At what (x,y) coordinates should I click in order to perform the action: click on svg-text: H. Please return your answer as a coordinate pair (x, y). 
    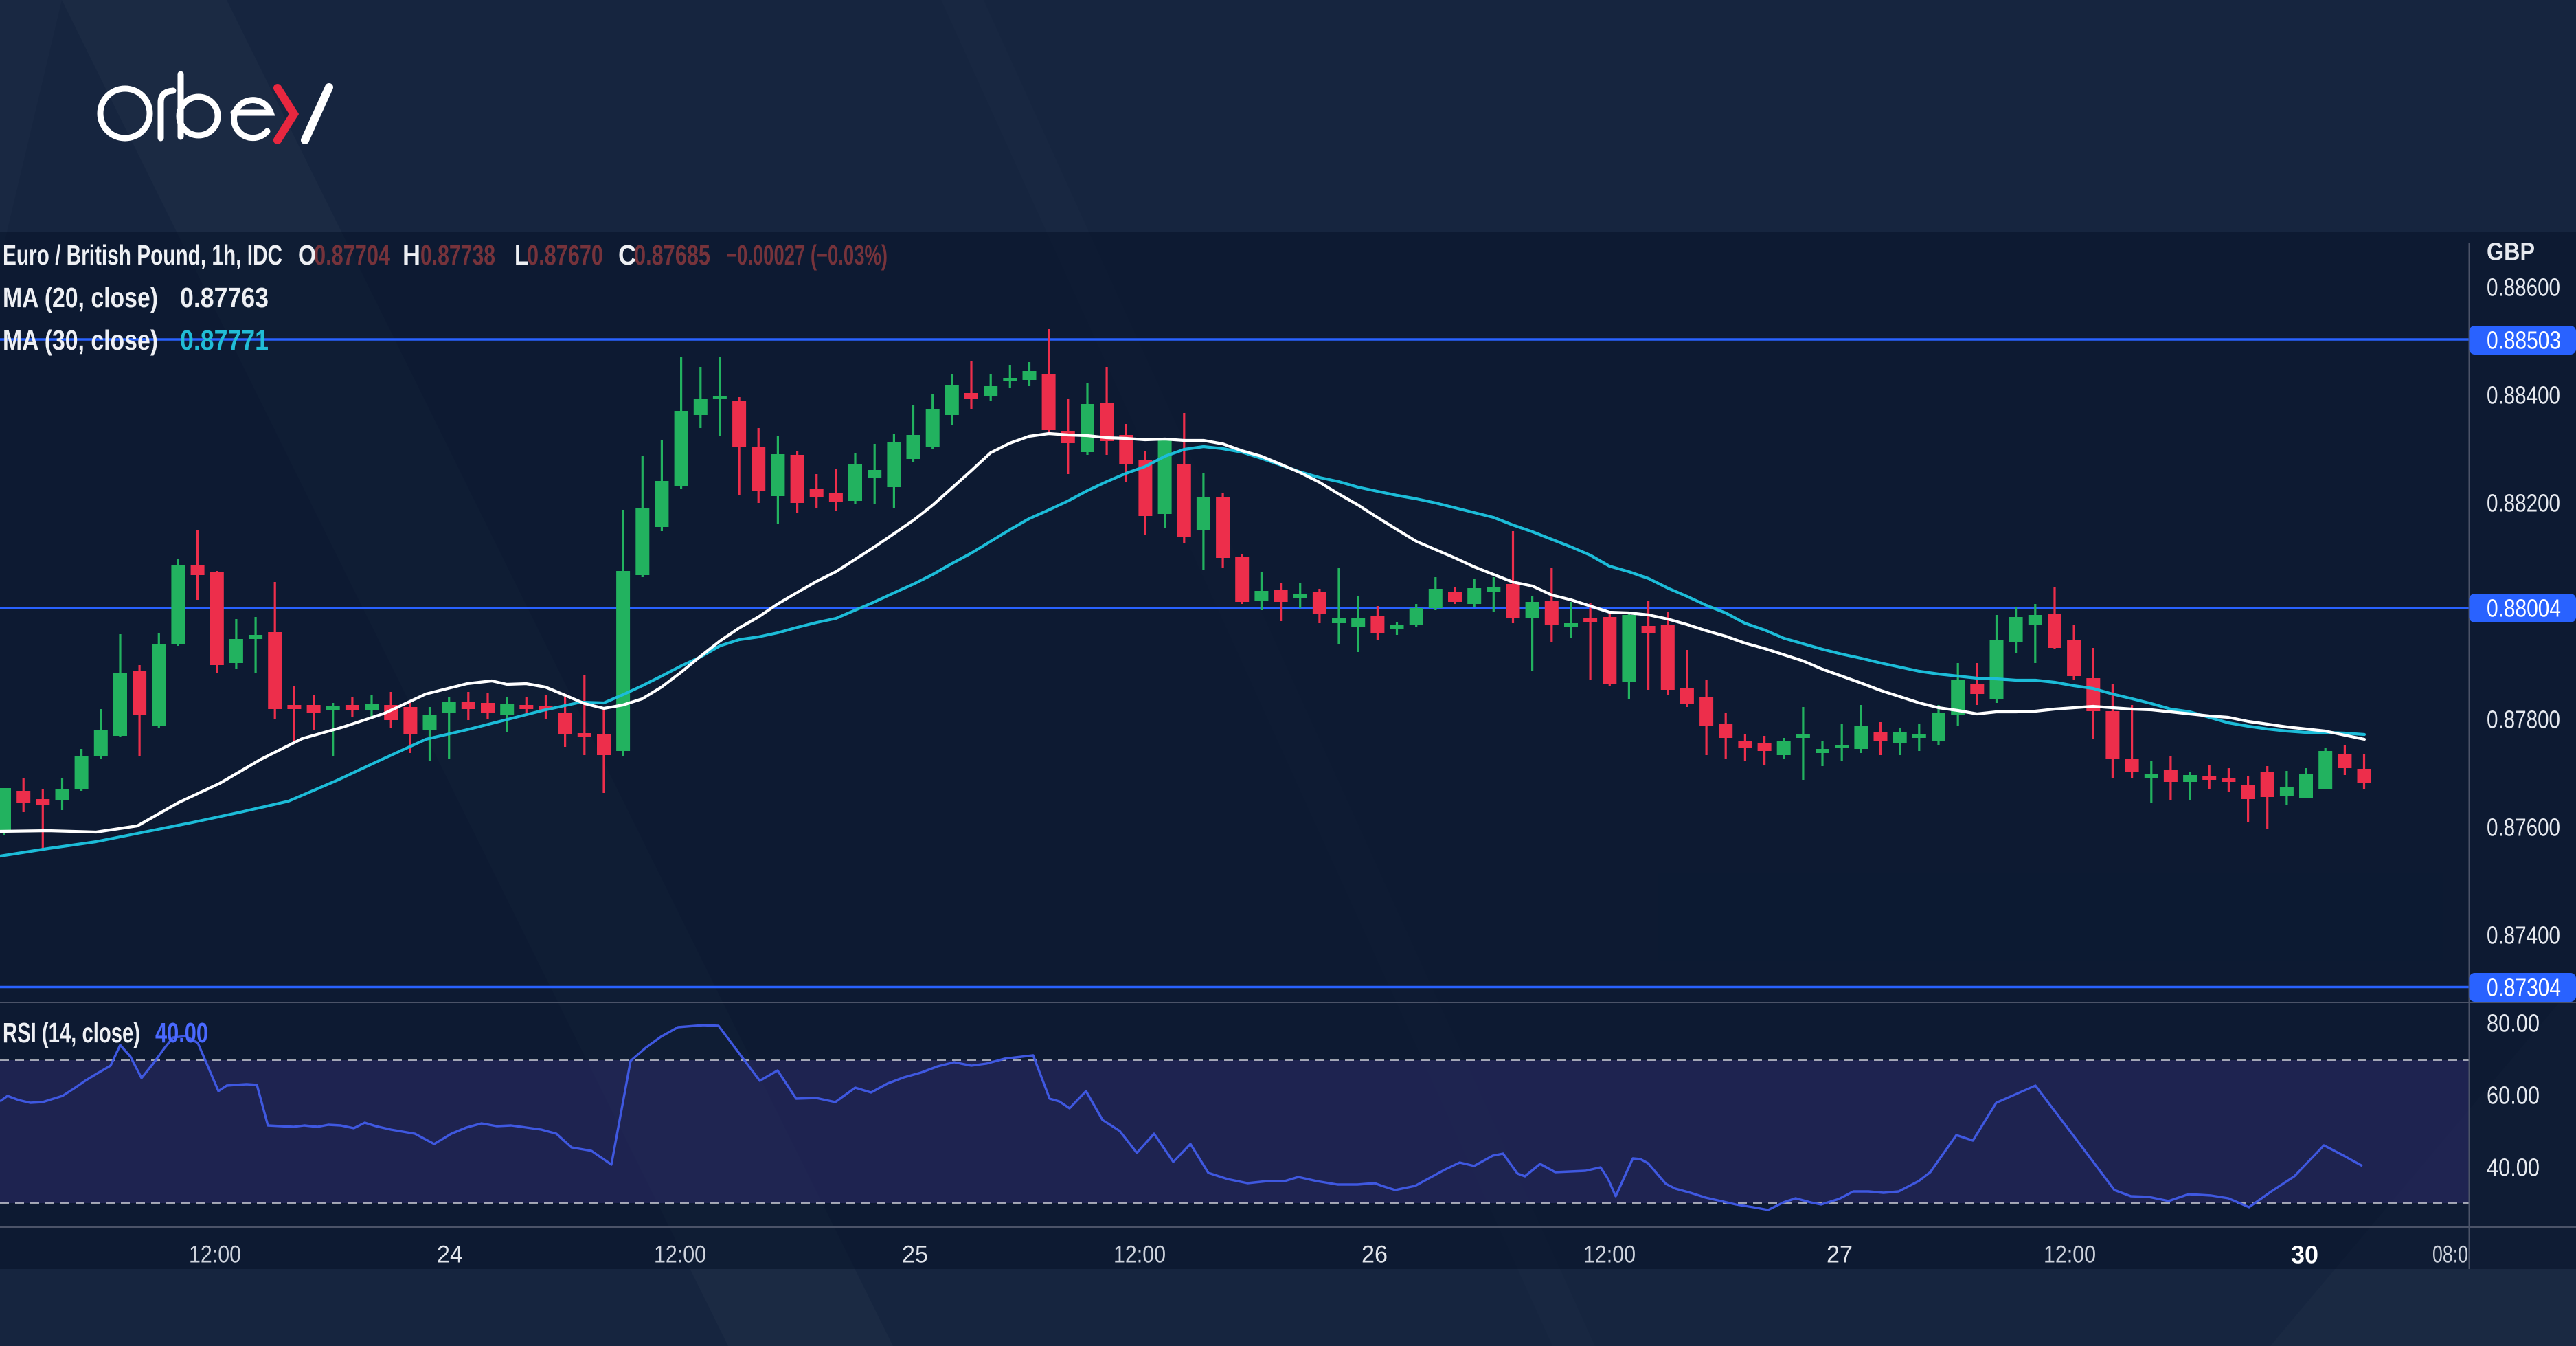
    Looking at the image, I should click on (411, 255).